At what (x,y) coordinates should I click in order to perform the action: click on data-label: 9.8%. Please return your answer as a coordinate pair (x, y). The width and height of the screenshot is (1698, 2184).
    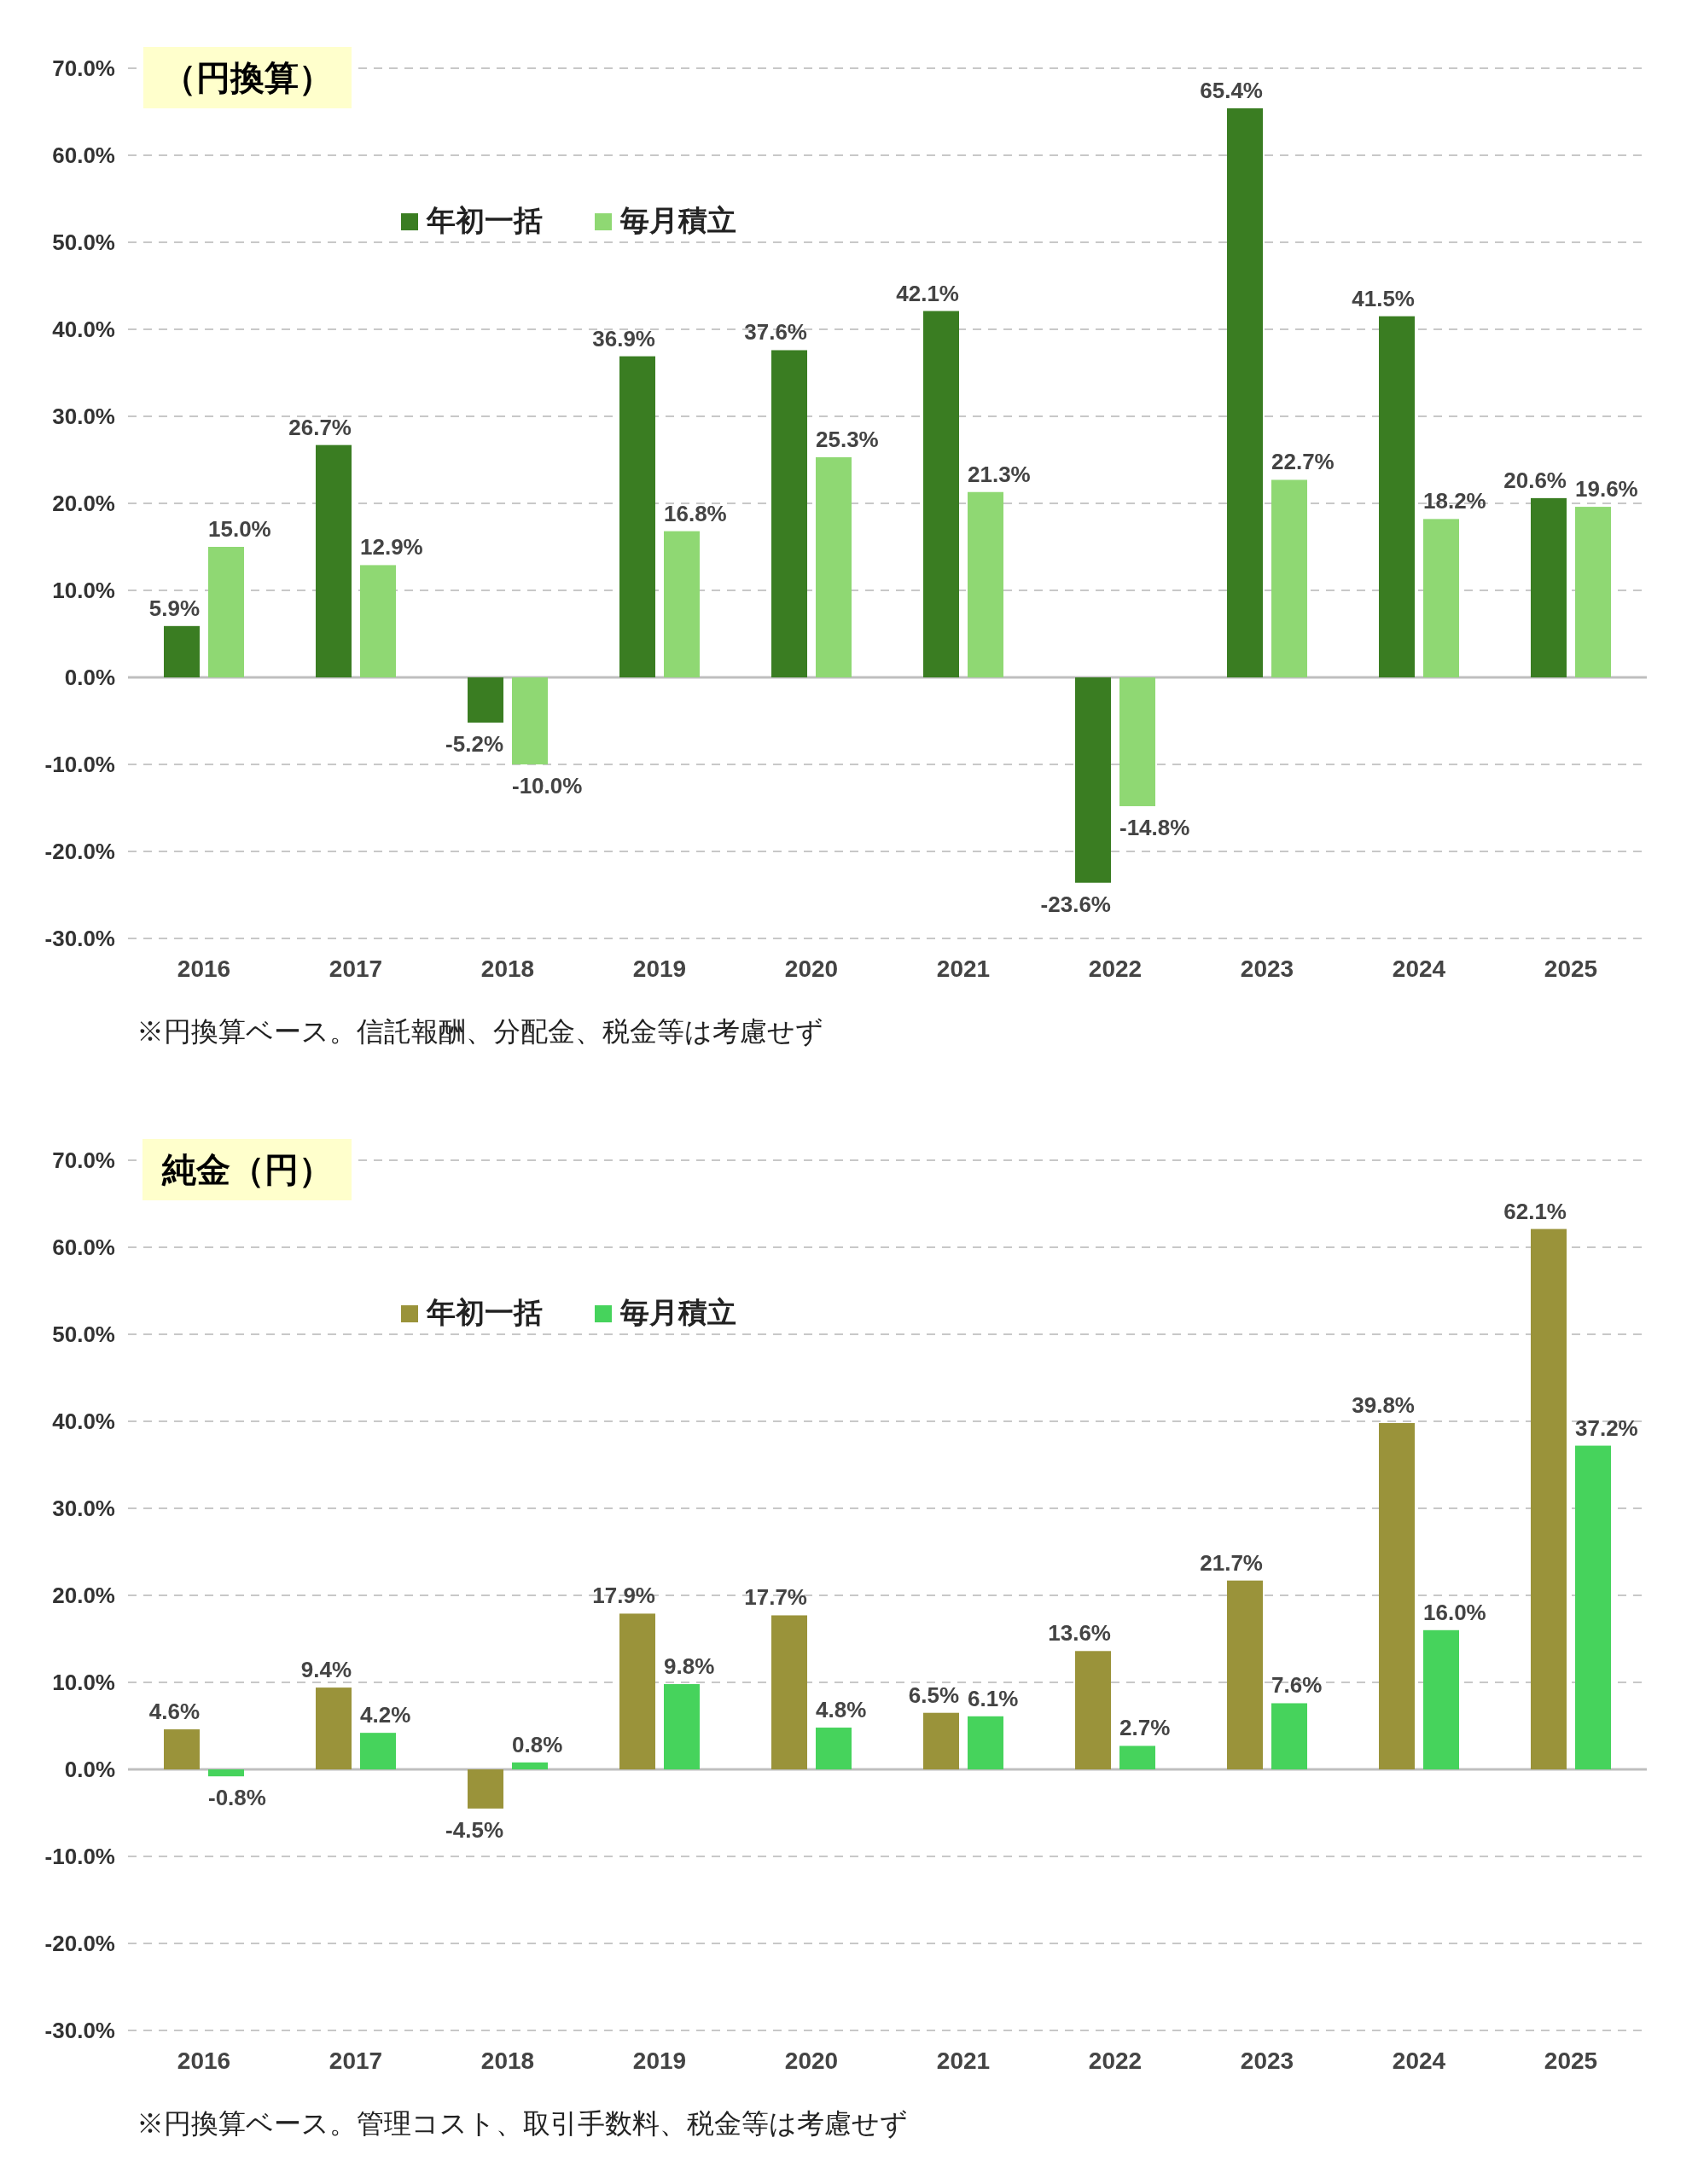
    Looking at the image, I should click on (689, 1666).